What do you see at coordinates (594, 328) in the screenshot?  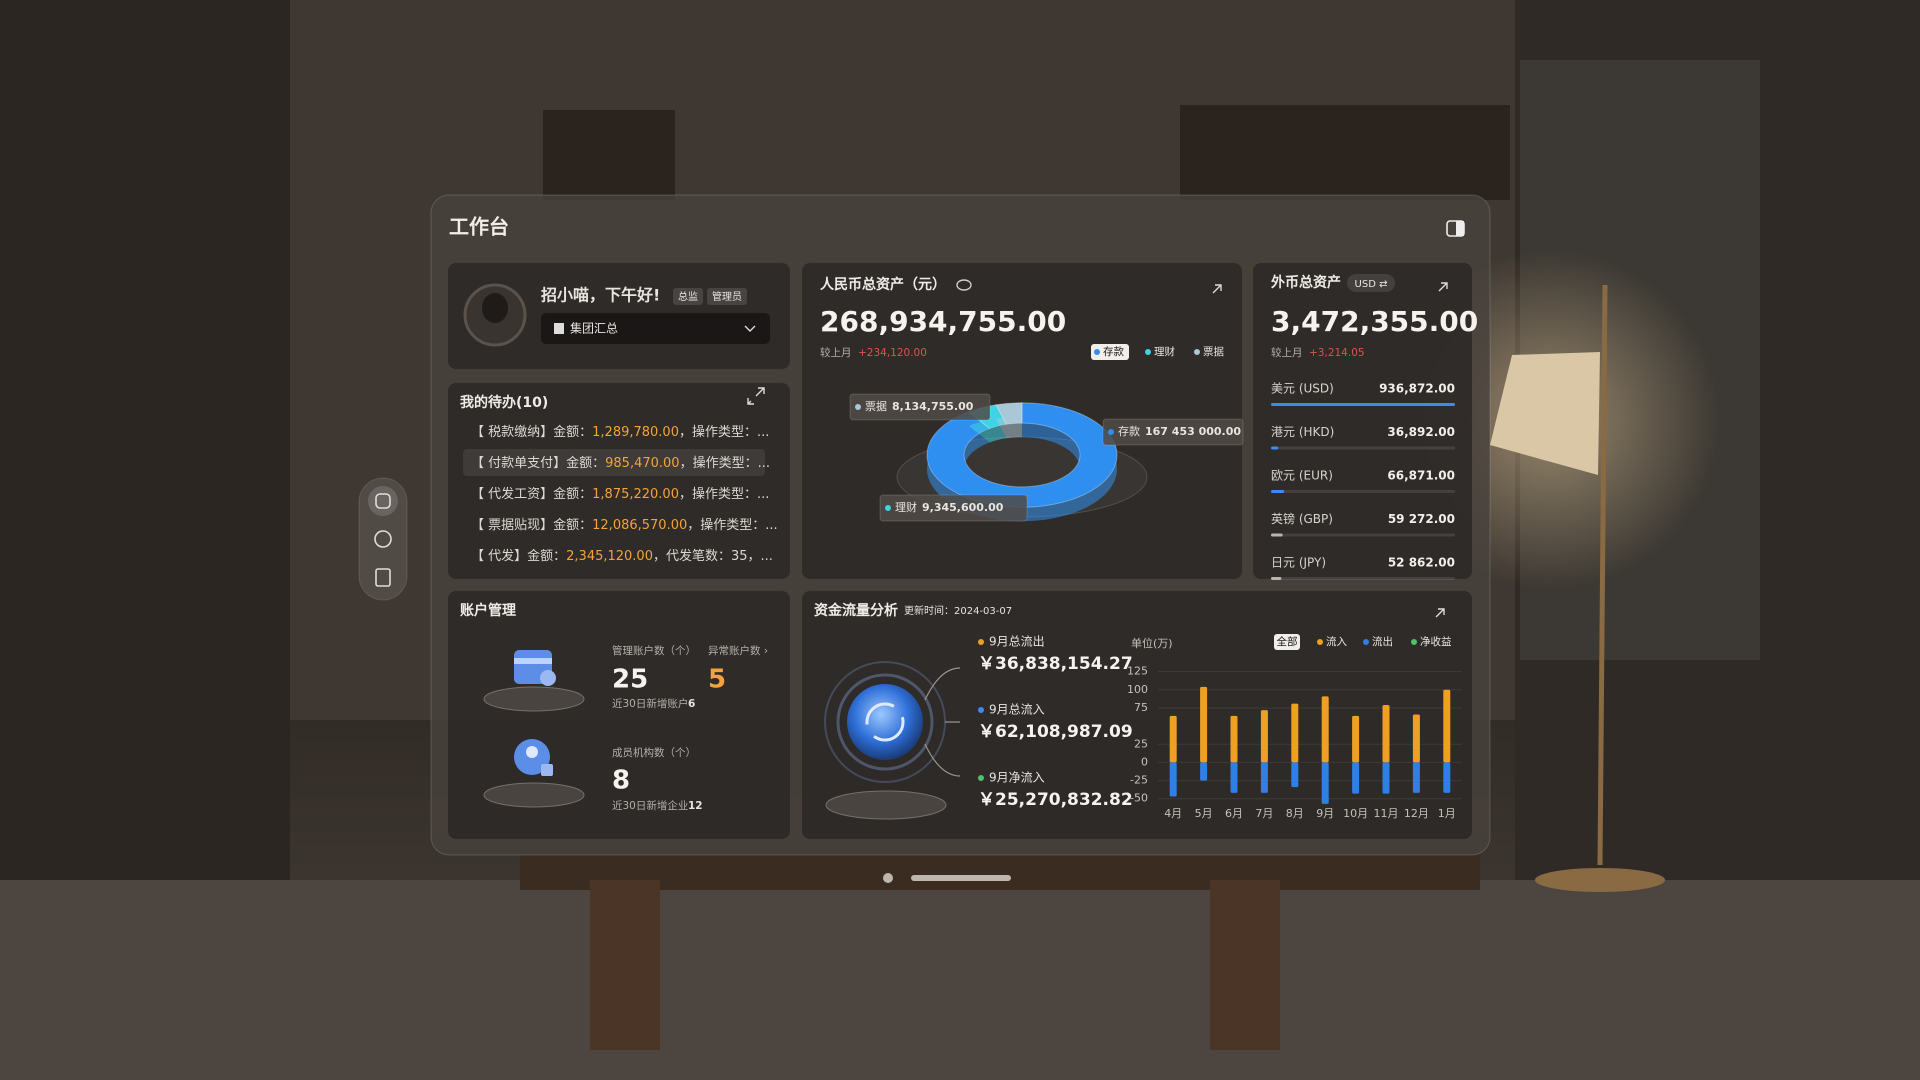 I see `org-label: 集团汇总` at bounding box center [594, 328].